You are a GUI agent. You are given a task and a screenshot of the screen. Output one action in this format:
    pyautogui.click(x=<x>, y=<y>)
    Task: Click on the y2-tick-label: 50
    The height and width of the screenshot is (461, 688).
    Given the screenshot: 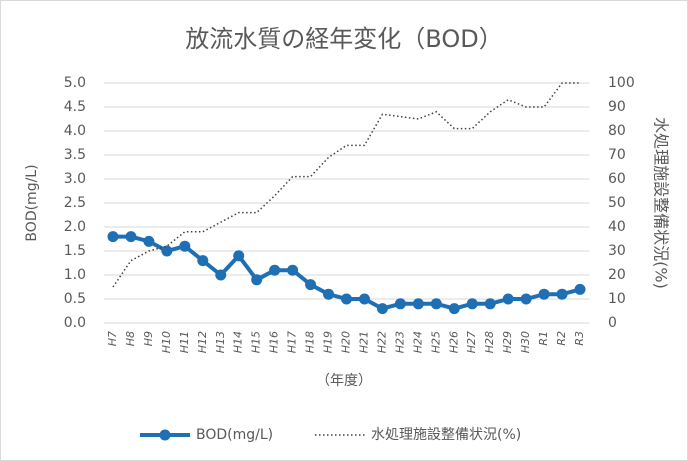 What is the action you would take?
    pyautogui.click(x=617, y=203)
    